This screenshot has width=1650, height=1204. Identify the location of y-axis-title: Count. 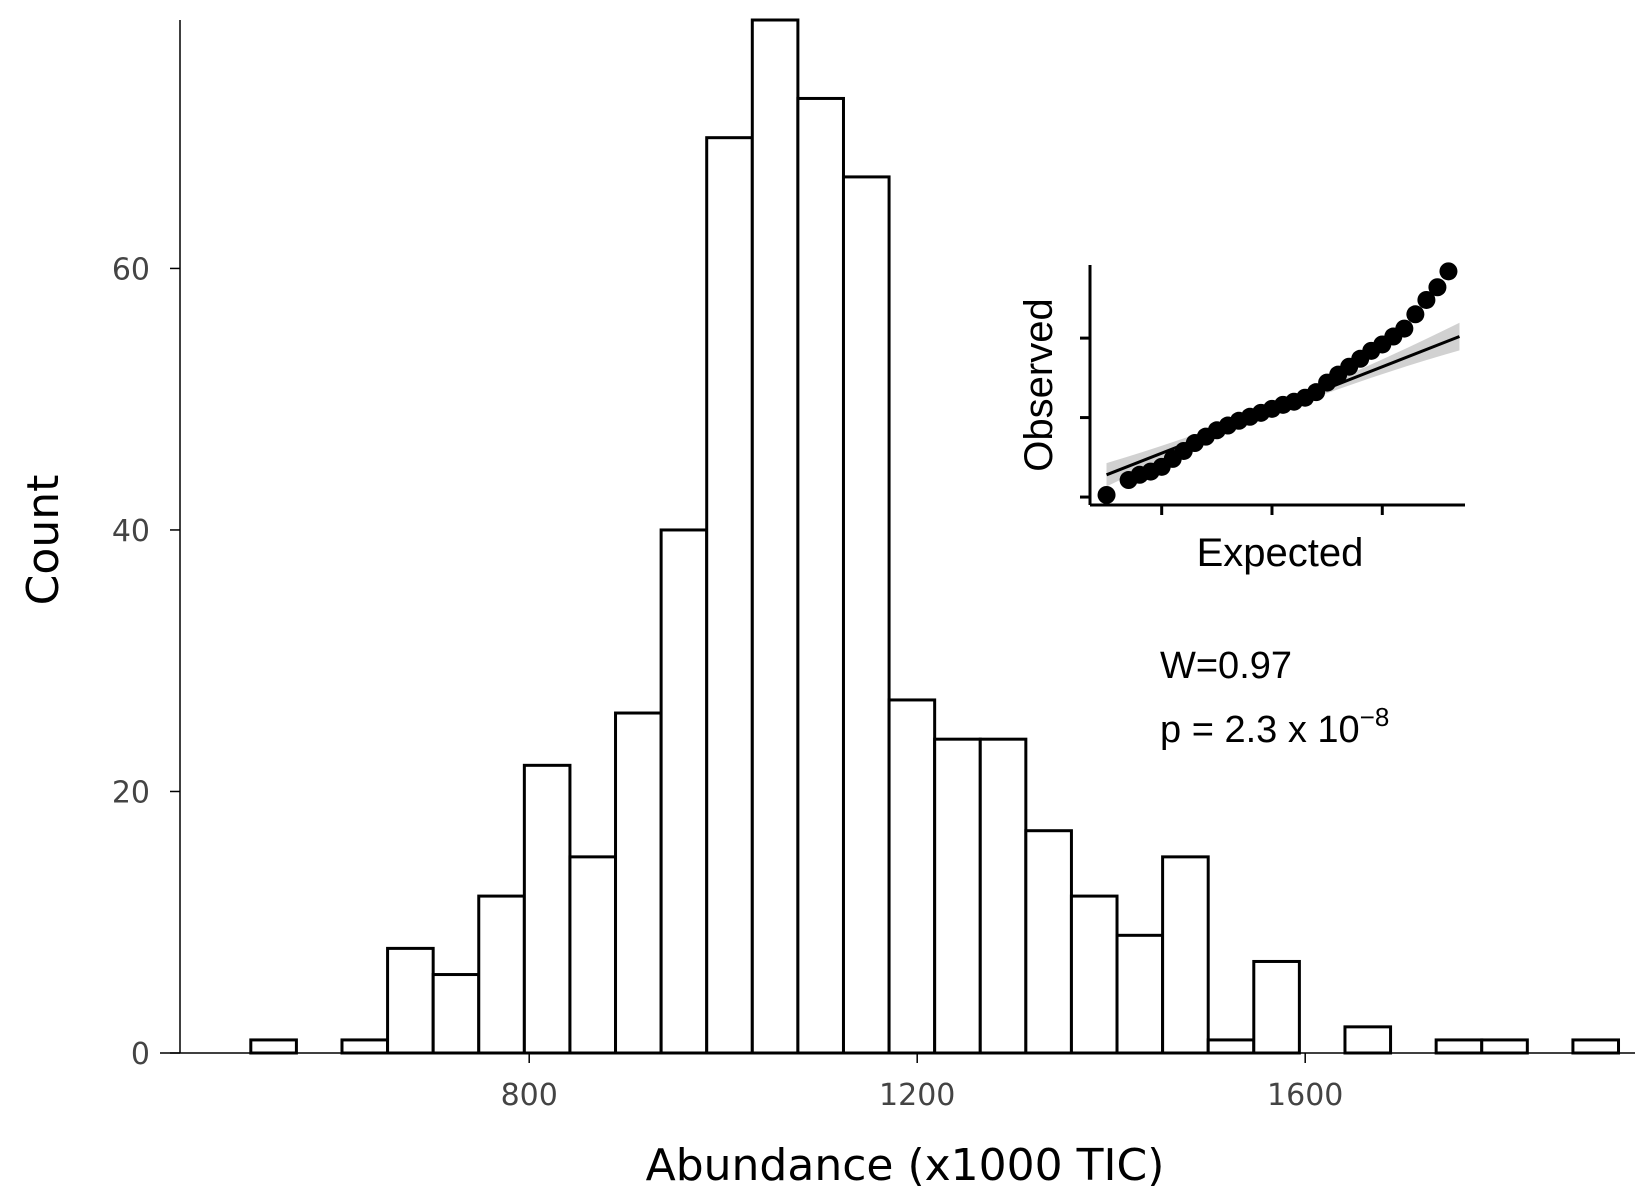
(43, 540).